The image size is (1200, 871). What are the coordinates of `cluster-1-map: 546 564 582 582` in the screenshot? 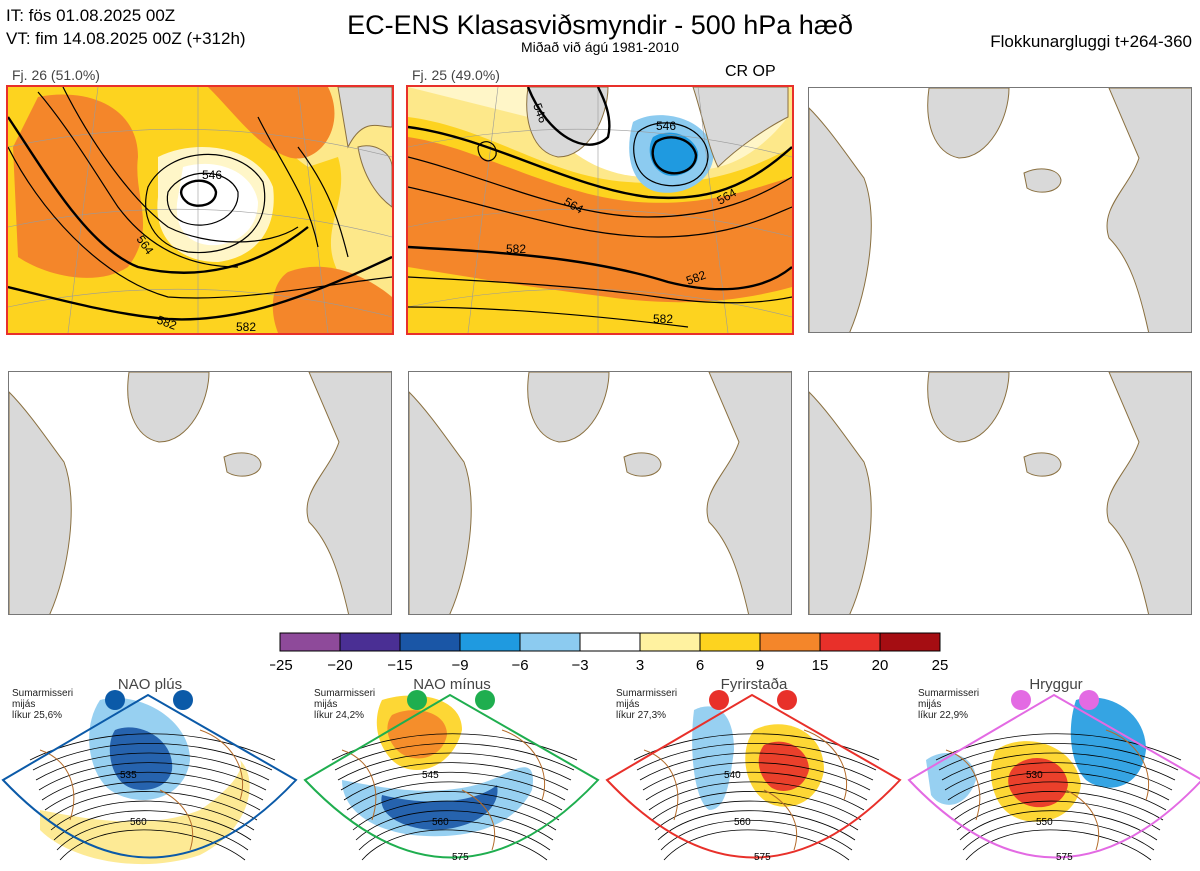 It's located at (200, 210).